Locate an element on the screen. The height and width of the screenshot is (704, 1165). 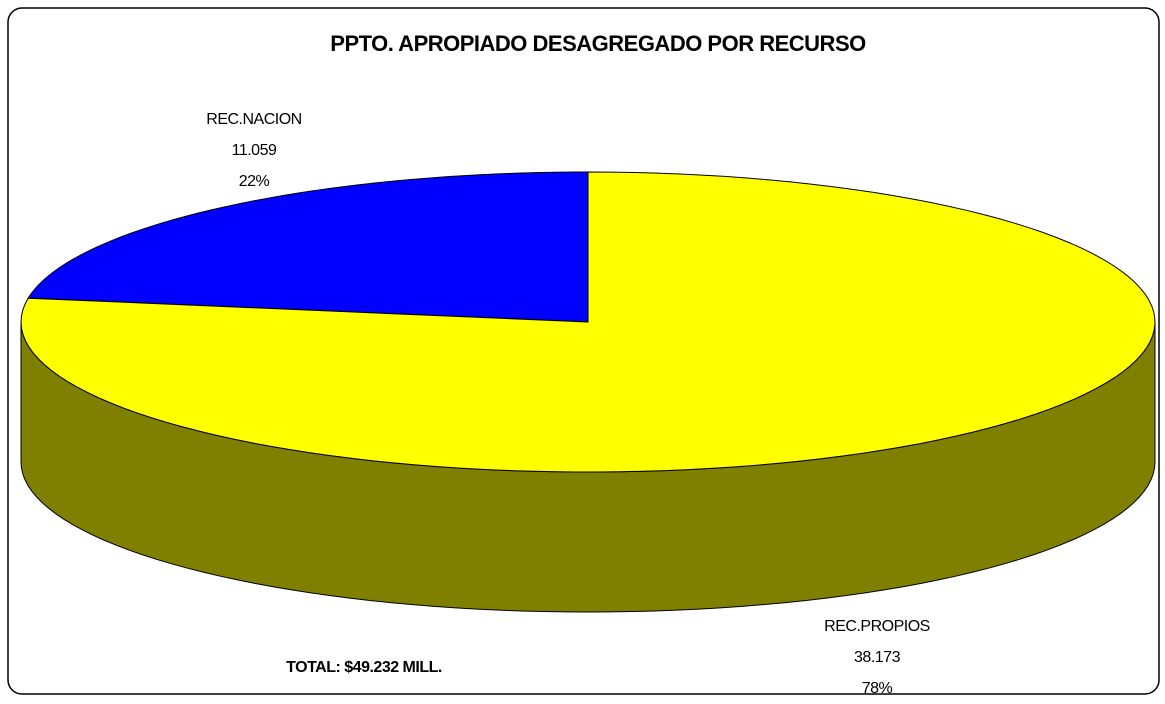
slice-value: 38.173 is located at coordinates (877, 657).